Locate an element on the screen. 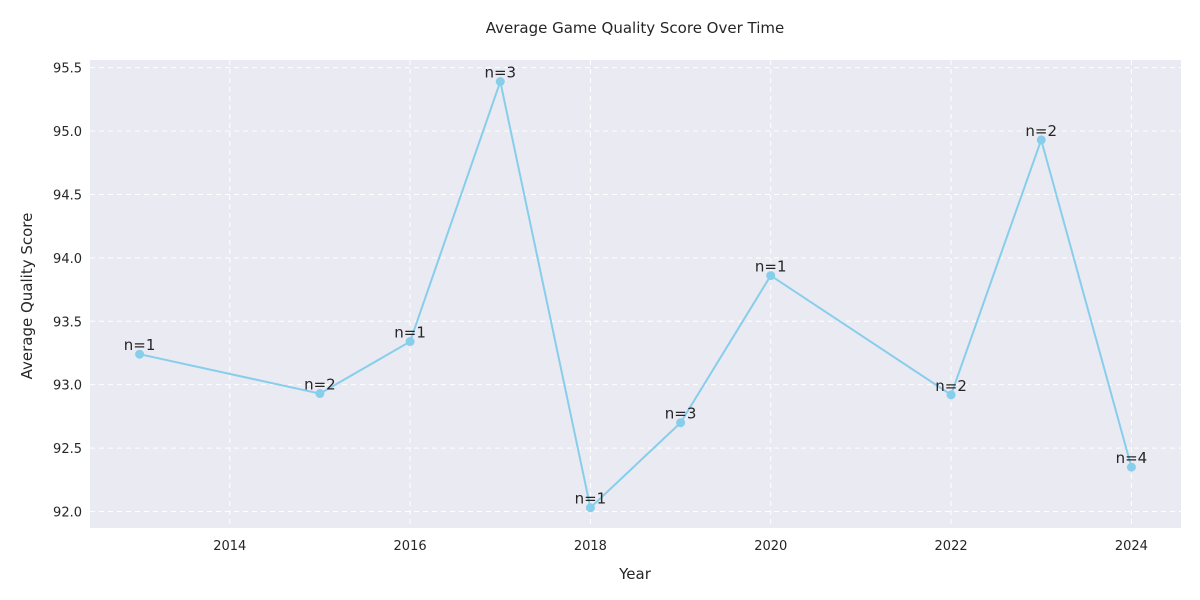  y-tick-label: 92.5 is located at coordinates (67, 449).